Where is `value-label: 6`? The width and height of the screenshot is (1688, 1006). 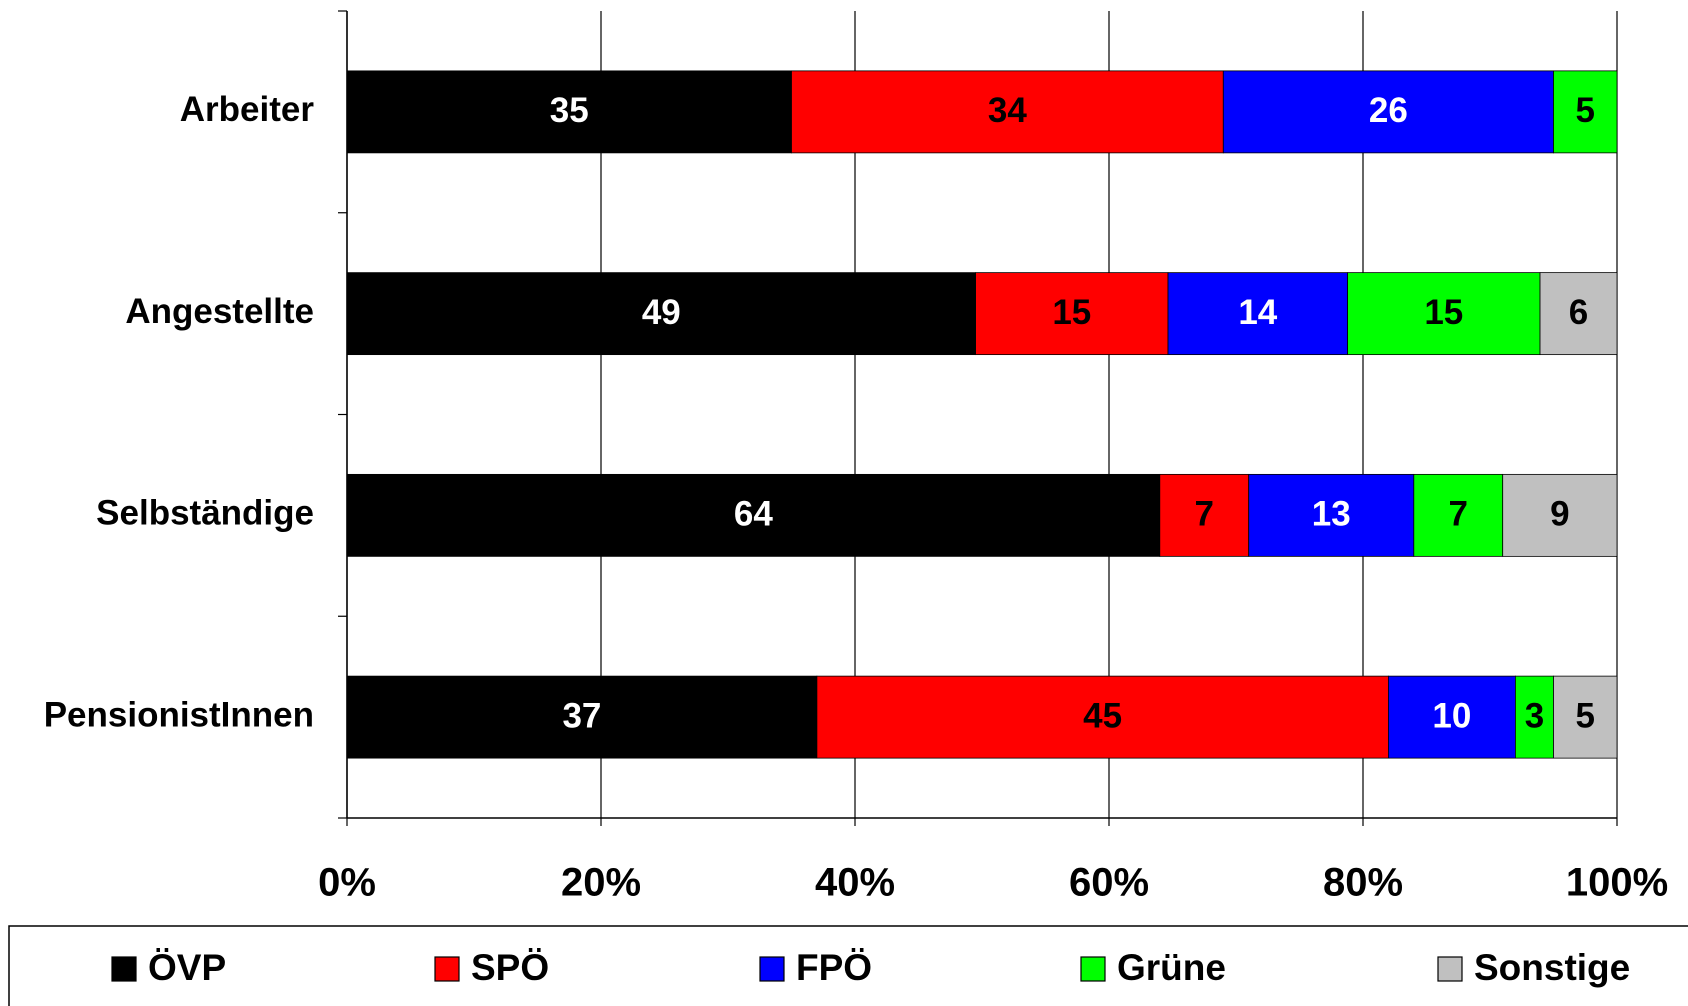 value-label: 6 is located at coordinates (1578, 312).